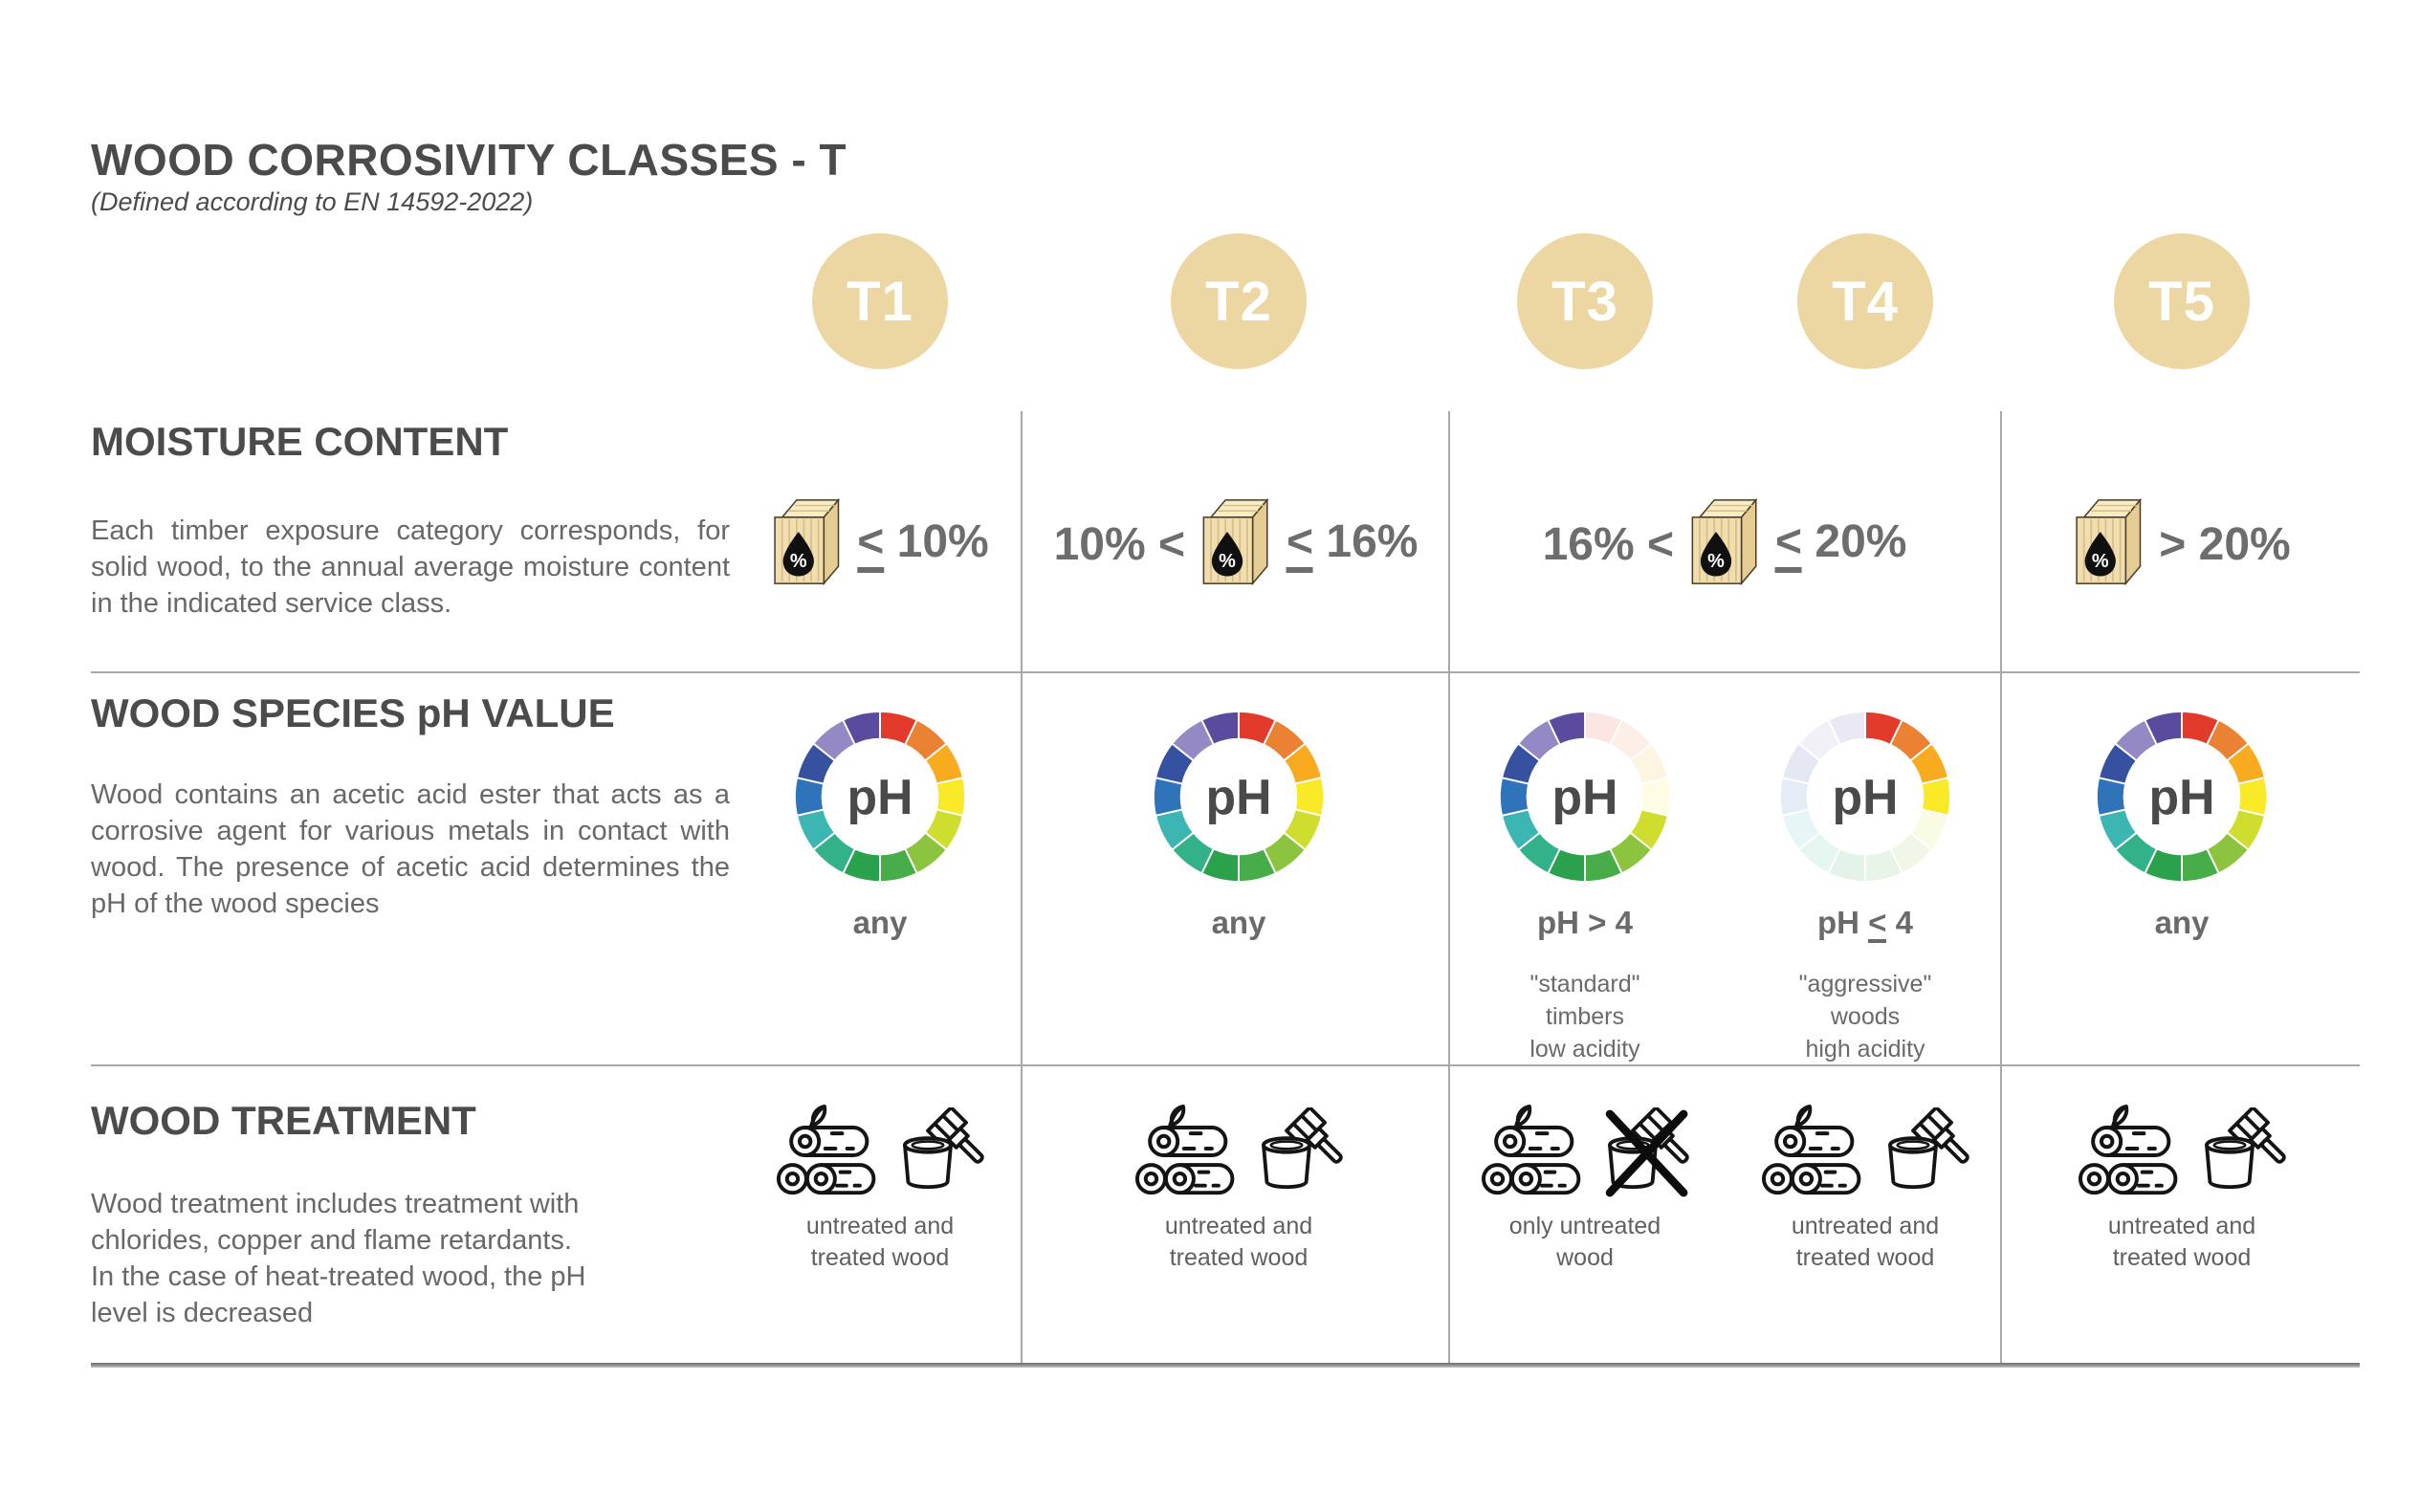 The image size is (2420, 1512). I want to click on row-divider-ph, so click(1225, 1065).